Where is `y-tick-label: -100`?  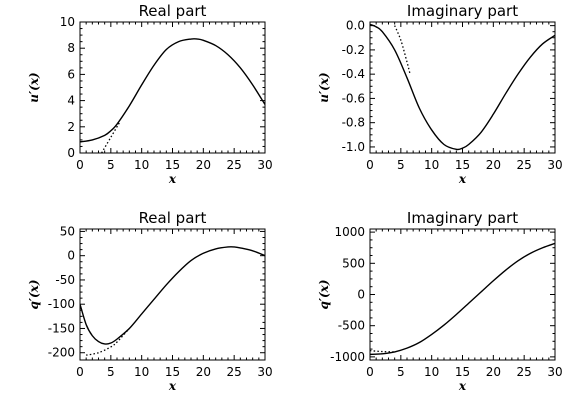
y-tick-label: -100 is located at coordinates (61, 304).